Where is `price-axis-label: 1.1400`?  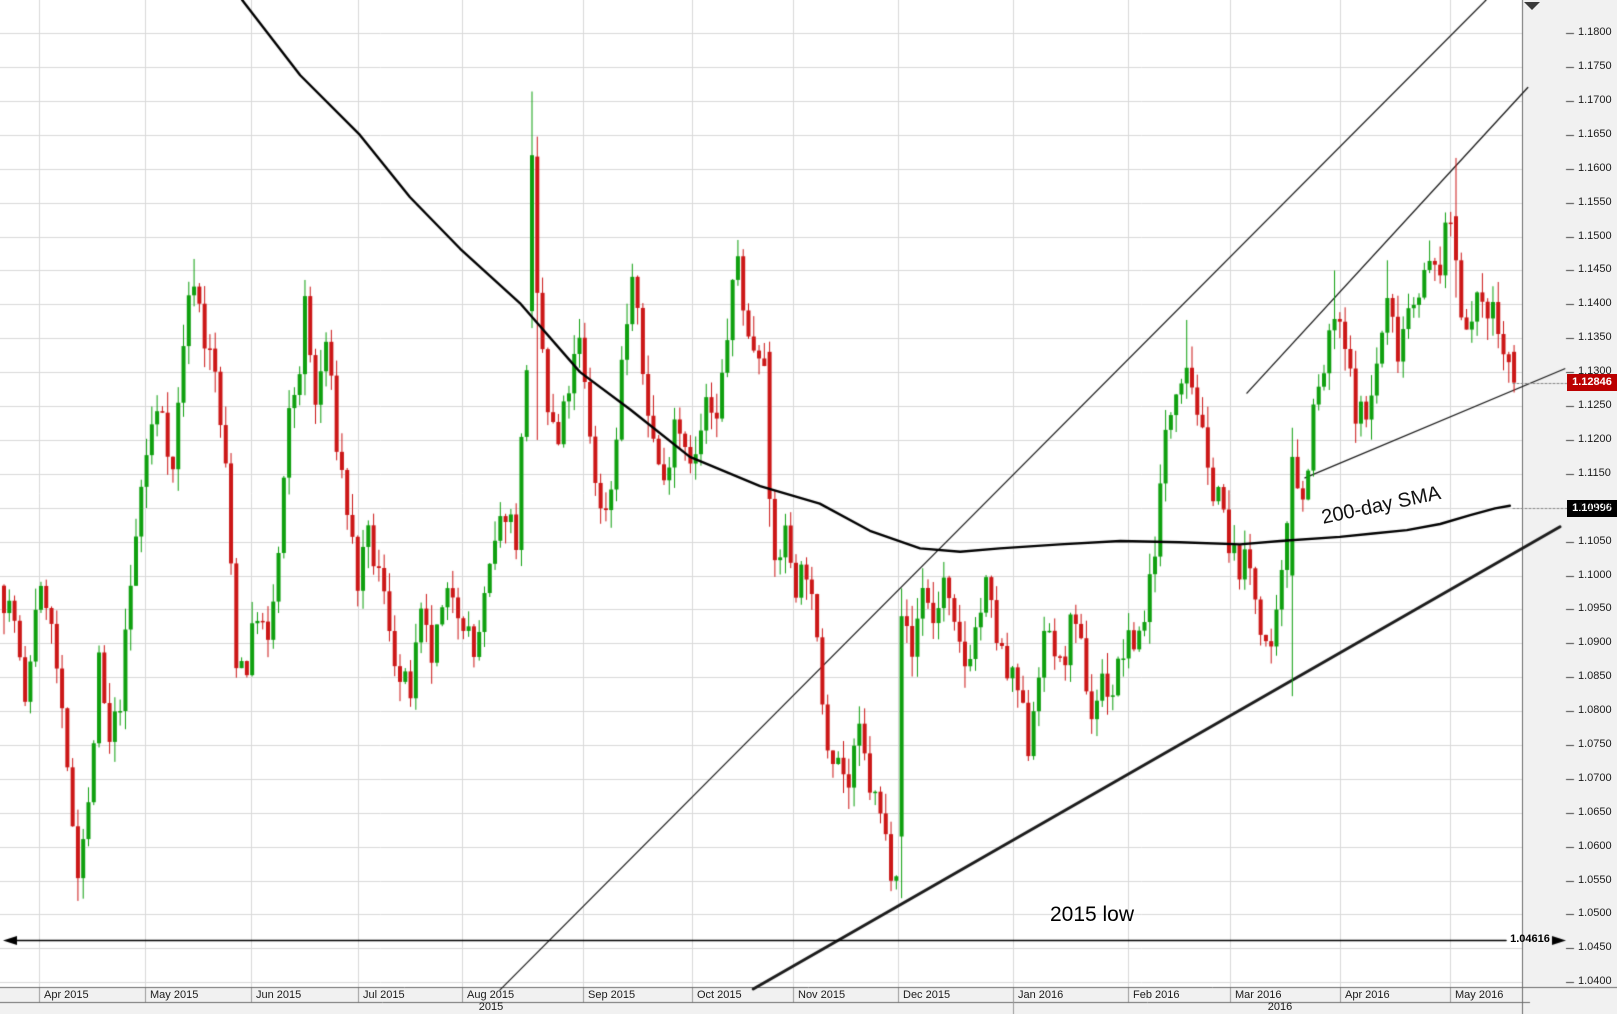
price-axis-label: 1.1400 is located at coordinates (1595, 303).